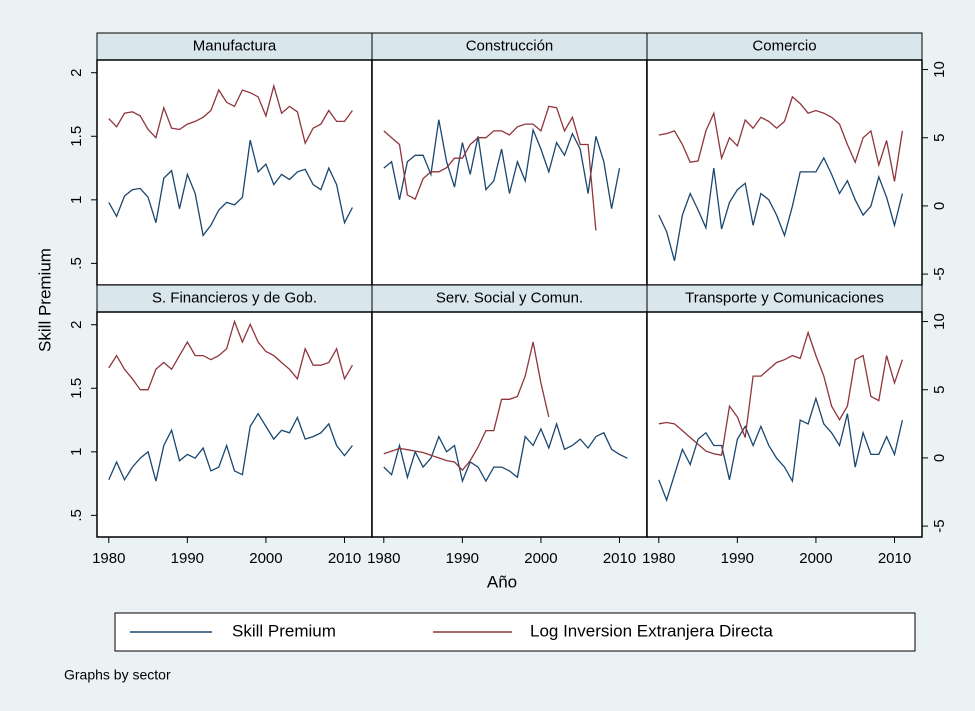 This screenshot has width=975, height=711. Describe the element at coordinates (515, 632) in the screenshot. I see `legend-box` at that location.